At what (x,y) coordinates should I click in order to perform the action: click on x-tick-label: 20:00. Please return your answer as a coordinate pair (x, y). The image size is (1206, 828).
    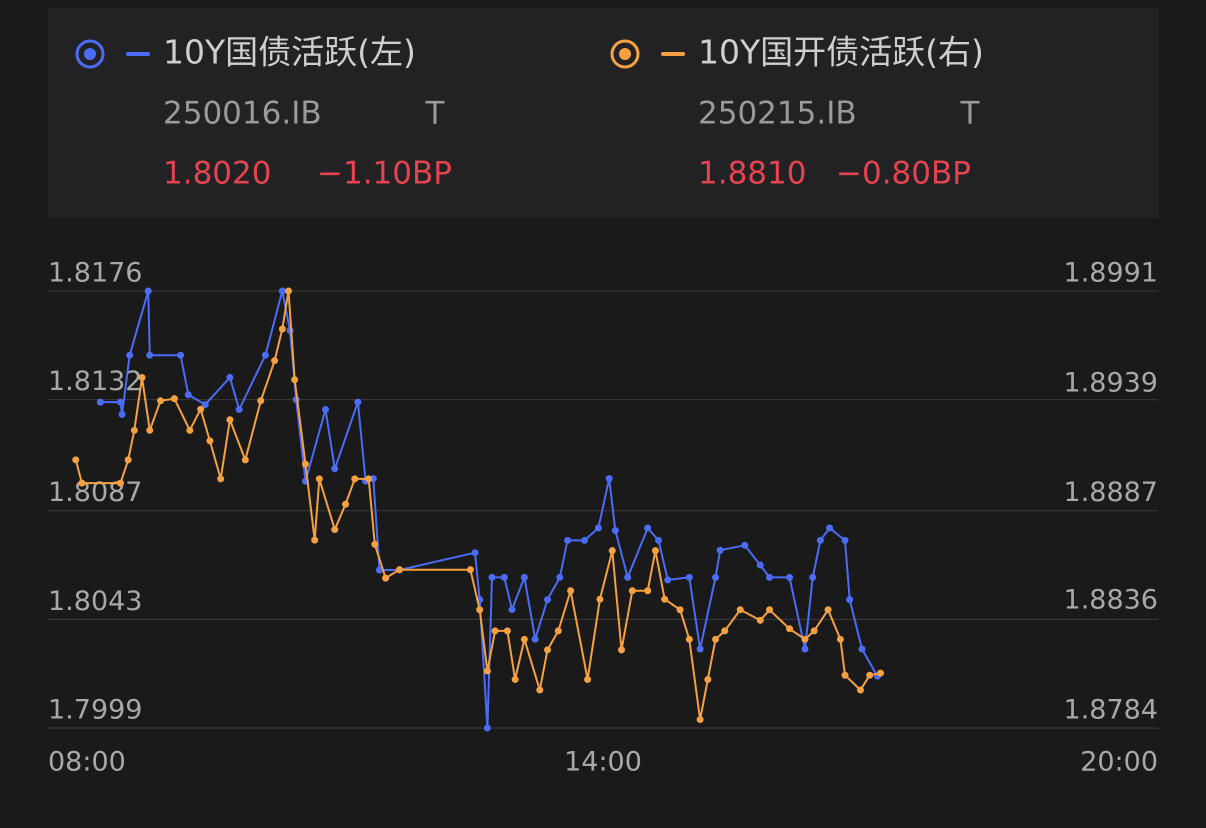
    Looking at the image, I should click on (1119, 762).